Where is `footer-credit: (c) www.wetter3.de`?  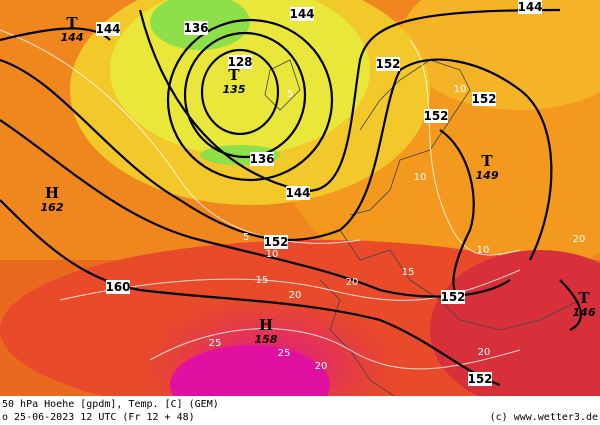 footer-credit: (c) www.wetter3.de is located at coordinates (544, 417).